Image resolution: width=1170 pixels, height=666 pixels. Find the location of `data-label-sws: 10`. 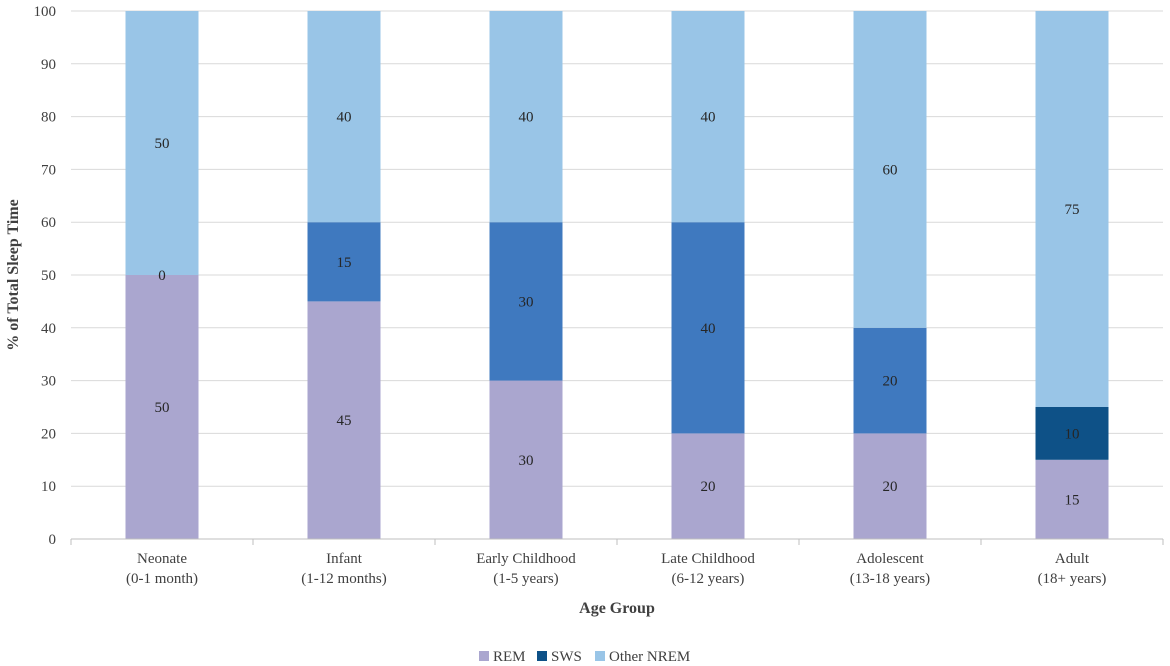

data-label-sws: 10 is located at coordinates (1072, 434).